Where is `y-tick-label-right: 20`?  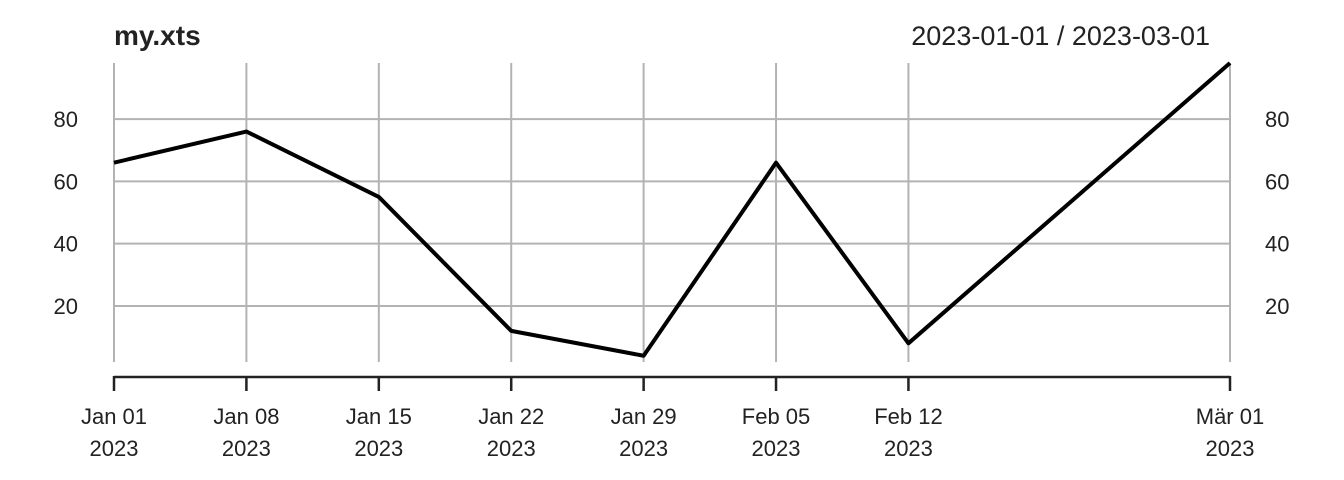
y-tick-label-right: 20 is located at coordinates (1277, 306).